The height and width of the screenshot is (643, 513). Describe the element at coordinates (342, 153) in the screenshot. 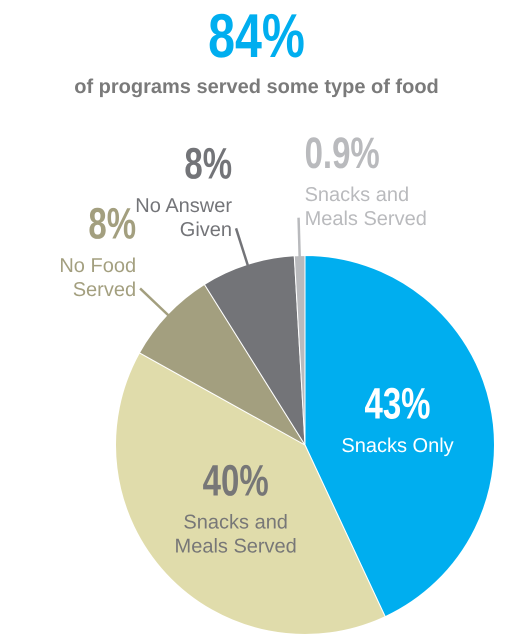

I see `data-label: 0.9%` at that location.